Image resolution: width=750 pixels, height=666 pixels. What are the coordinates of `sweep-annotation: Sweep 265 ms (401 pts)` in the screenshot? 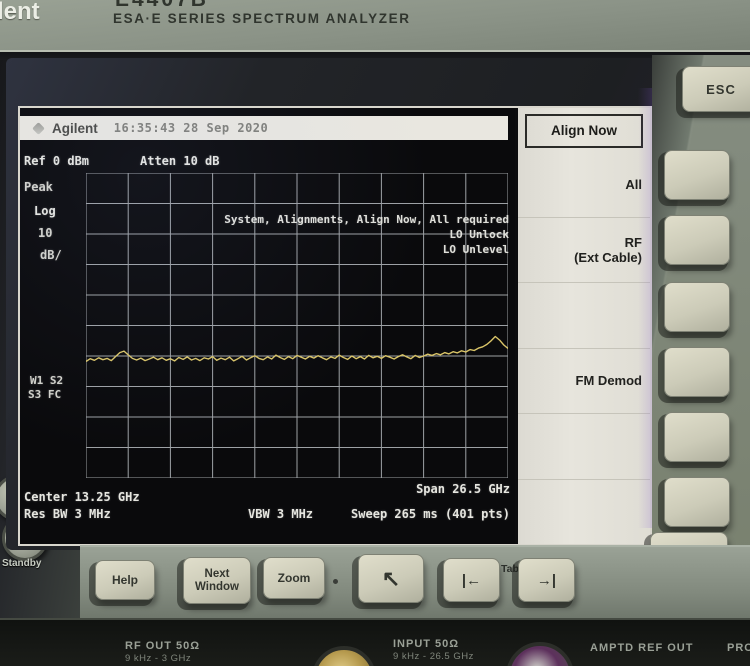 It's located at (430, 514).